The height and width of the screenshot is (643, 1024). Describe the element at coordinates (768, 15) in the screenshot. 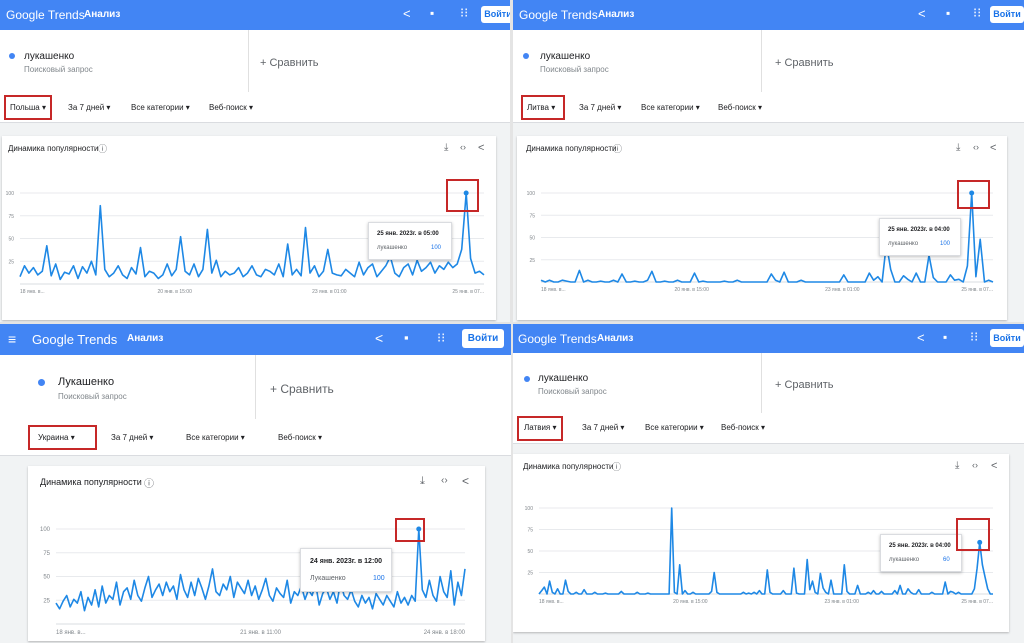

I see `top-bar: Google Trends Анализ < ▪ ⁝⁝ Войти` at that location.